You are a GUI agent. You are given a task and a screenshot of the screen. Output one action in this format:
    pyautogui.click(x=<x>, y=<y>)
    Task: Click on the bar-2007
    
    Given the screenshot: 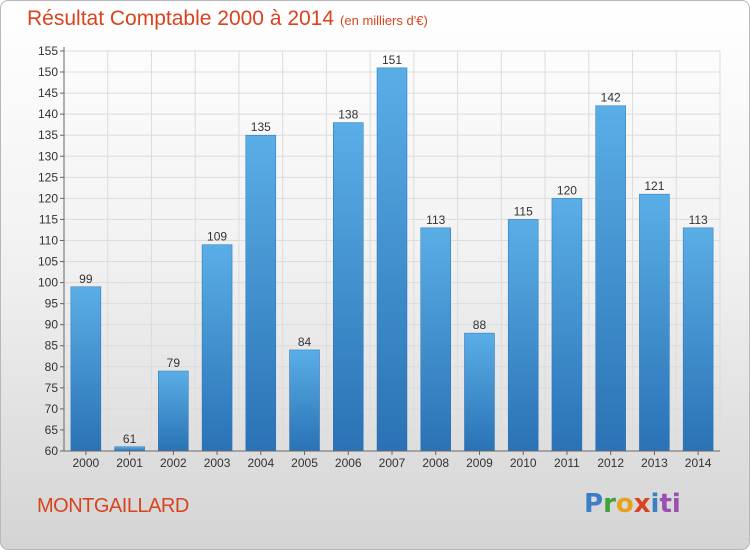 What is the action you would take?
    pyautogui.click(x=392, y=259)
    